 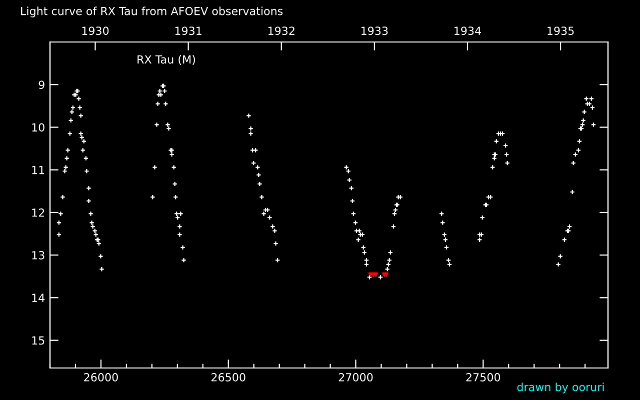 I want to click on x2-tick-label: 1935, so click(x=561, y=30).